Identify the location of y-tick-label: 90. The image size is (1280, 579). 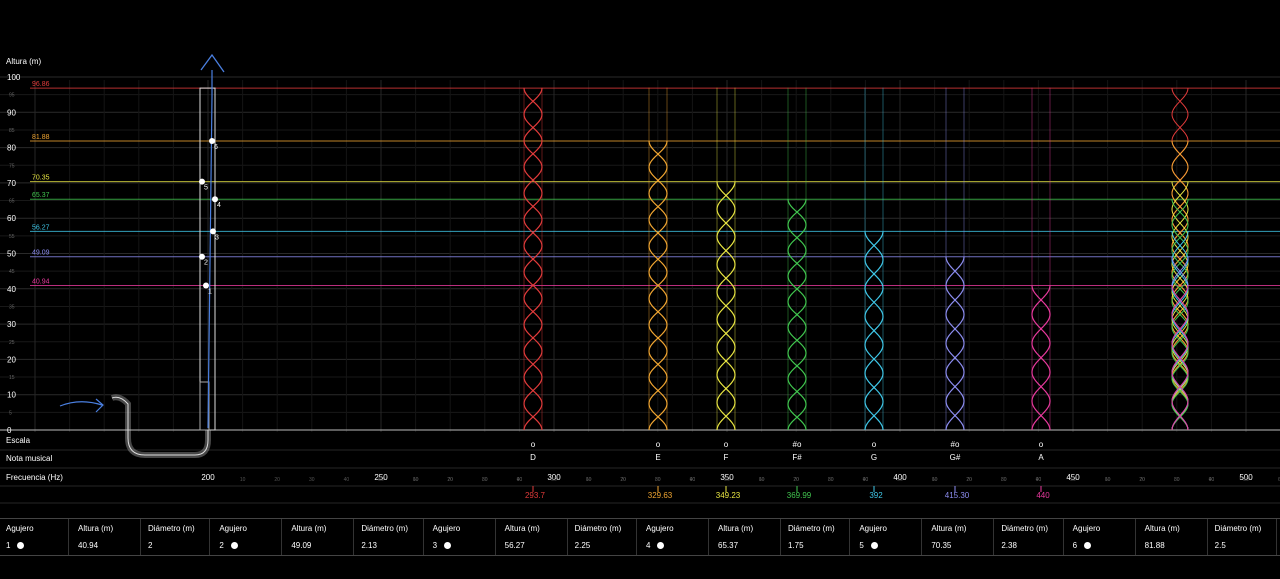
(11, 112).